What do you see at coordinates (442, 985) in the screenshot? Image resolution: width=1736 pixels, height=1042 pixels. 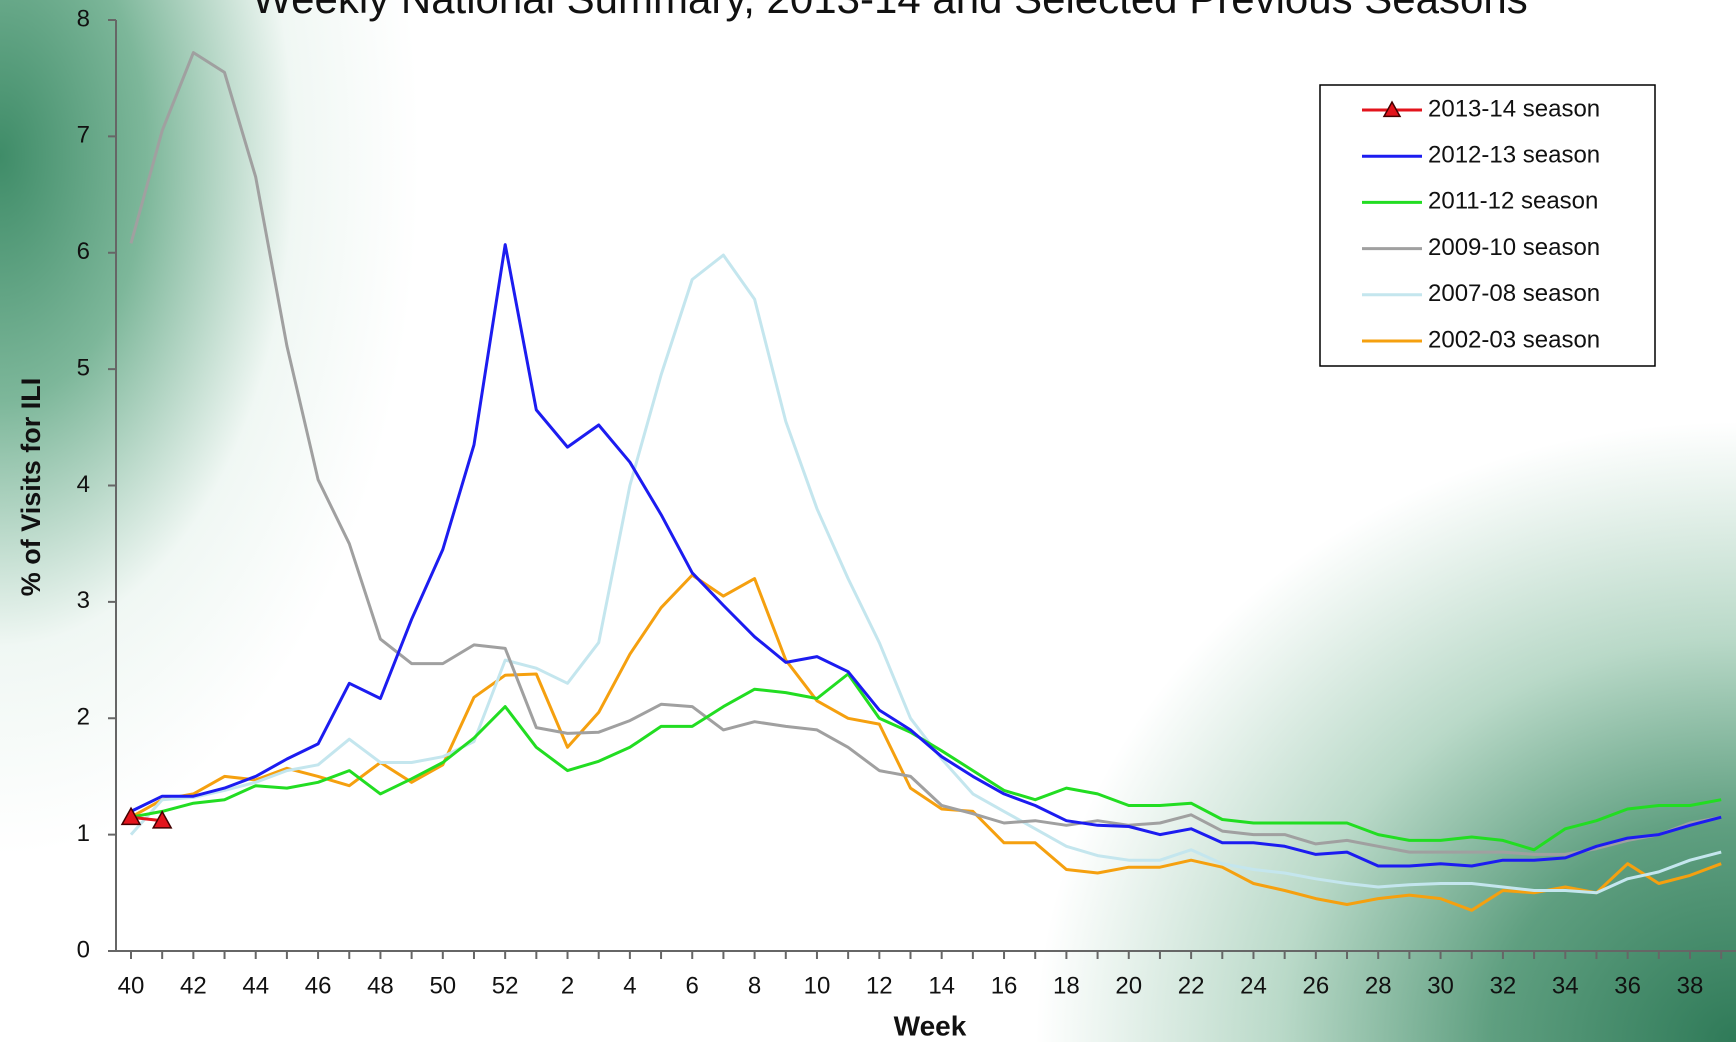 I see `x-tick-label: 50` at bounding box center [442, 985].